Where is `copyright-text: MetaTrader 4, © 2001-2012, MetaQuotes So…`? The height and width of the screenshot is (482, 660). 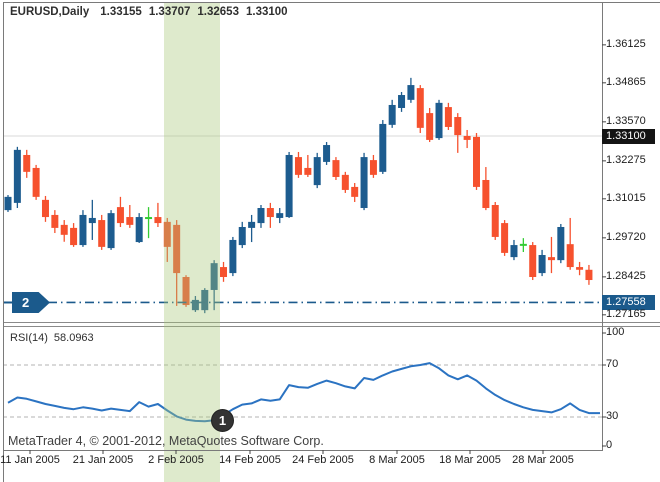
copyright-text: MetaTrader 4, © 2001-2012, MetaQuotes So… is located at coordinates (166, 441).